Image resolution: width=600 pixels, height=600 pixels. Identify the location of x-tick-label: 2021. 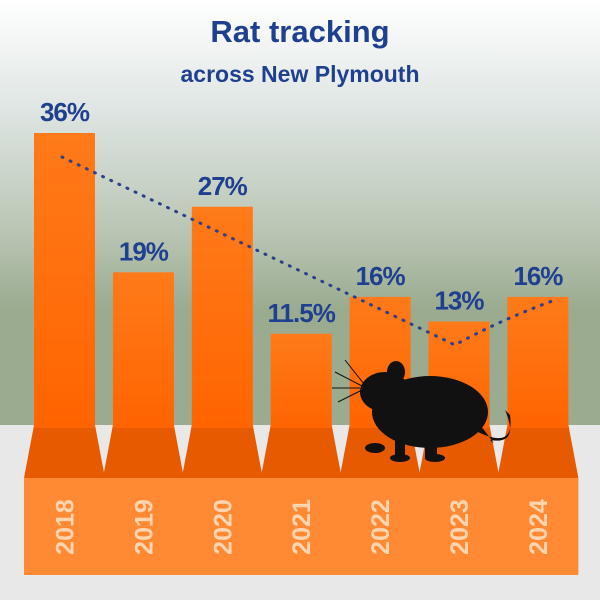
(302, 527).